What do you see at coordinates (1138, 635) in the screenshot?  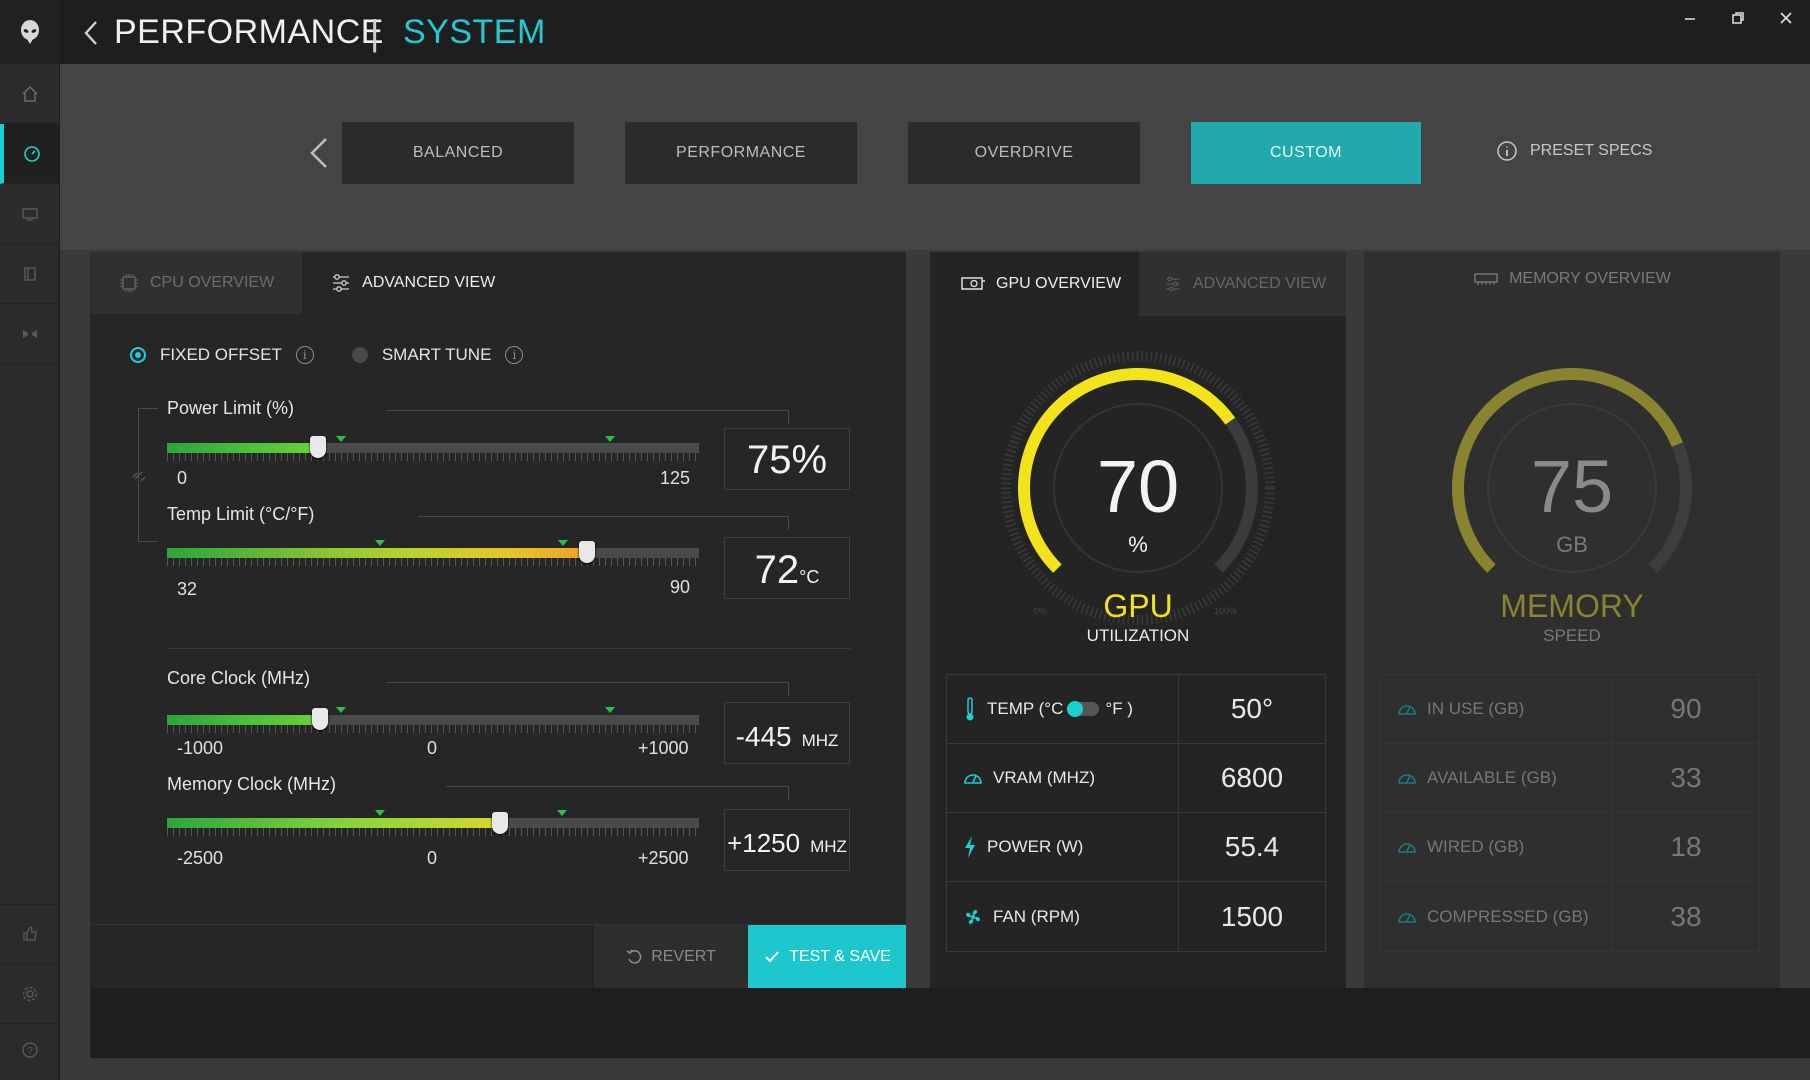 I see `gpu-gauge-subtitle: UTILIZATION` at bounding box center [1138, 635].